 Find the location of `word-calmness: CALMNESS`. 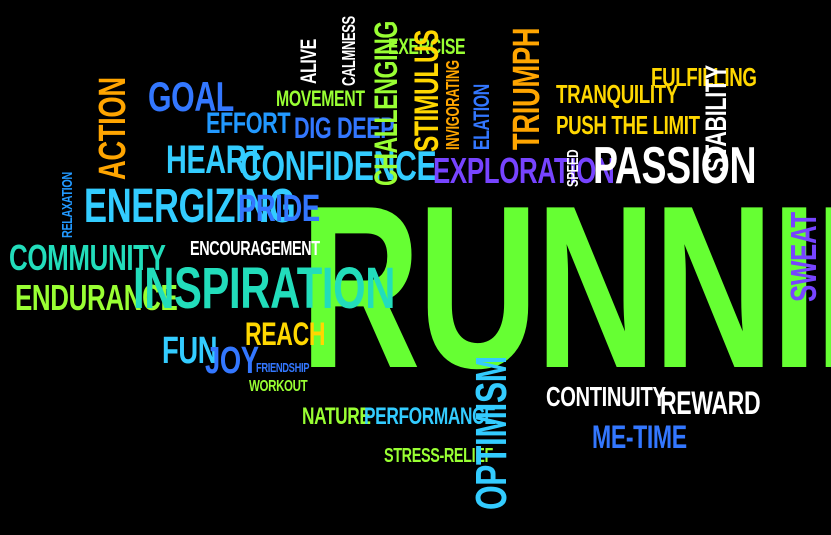

word-calmness: CALMNESS is located at coordinates (349, 51).